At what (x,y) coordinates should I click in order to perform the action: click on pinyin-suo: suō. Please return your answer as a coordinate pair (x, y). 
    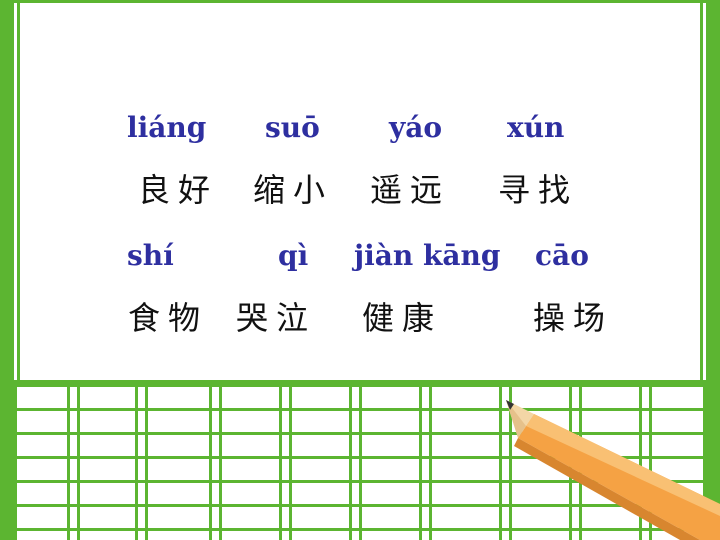
    Looking at the image, I should click on (292, 127).